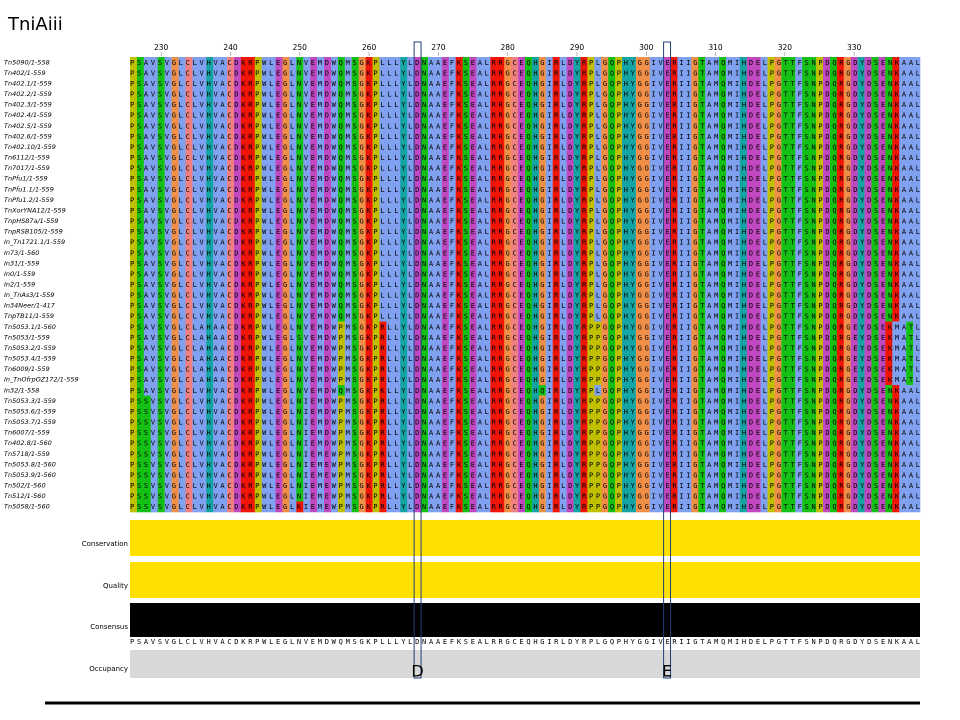 This screenshot has width=960, height=720. Describe the element at coordinates (29, 200) in the screenshot. I see `sequence-name: TnPfu1.2/1-559` at that location.